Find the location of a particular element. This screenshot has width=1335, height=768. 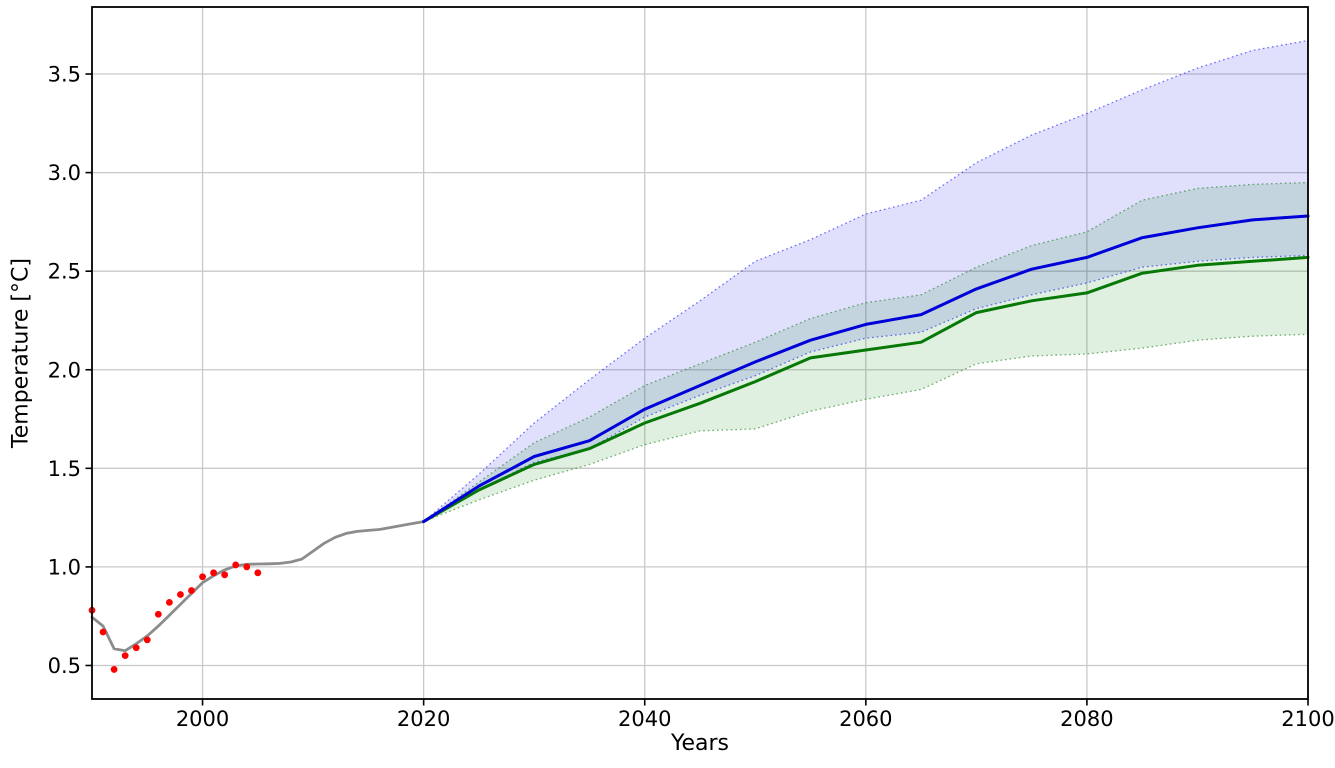

historical-line is located at coordinates (257, 586).